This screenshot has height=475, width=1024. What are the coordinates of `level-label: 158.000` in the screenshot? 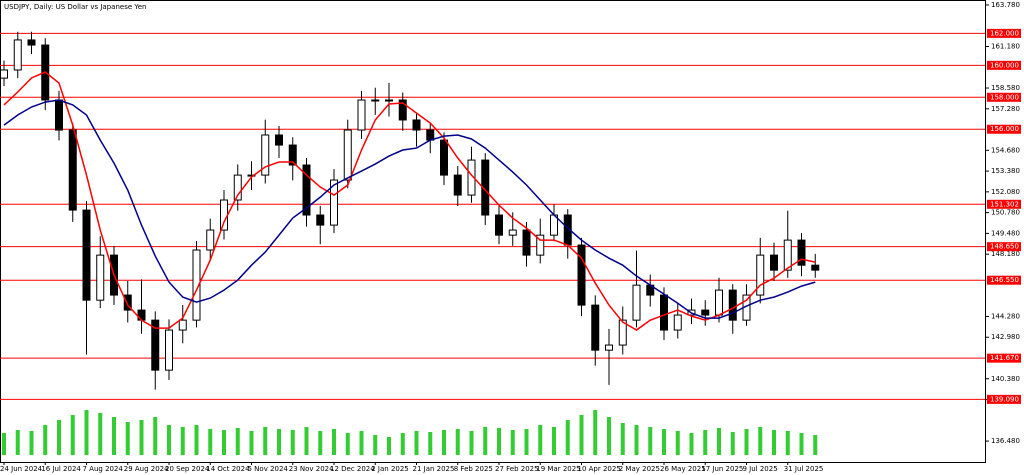 It's located at (1004, 97).